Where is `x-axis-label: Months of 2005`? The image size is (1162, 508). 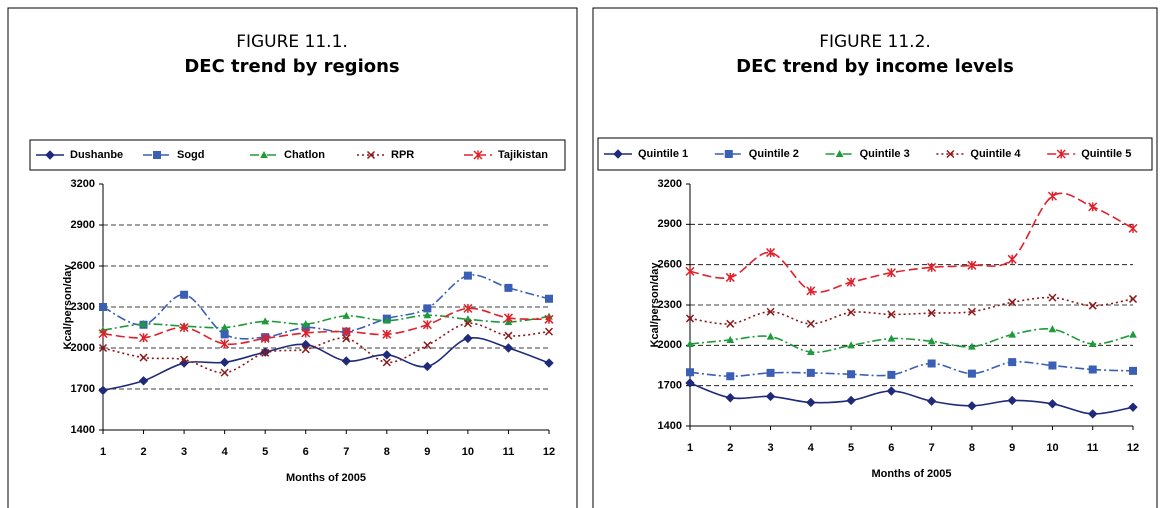
x-axis-label: Months of 2005 is located at coordinates (911, 474).